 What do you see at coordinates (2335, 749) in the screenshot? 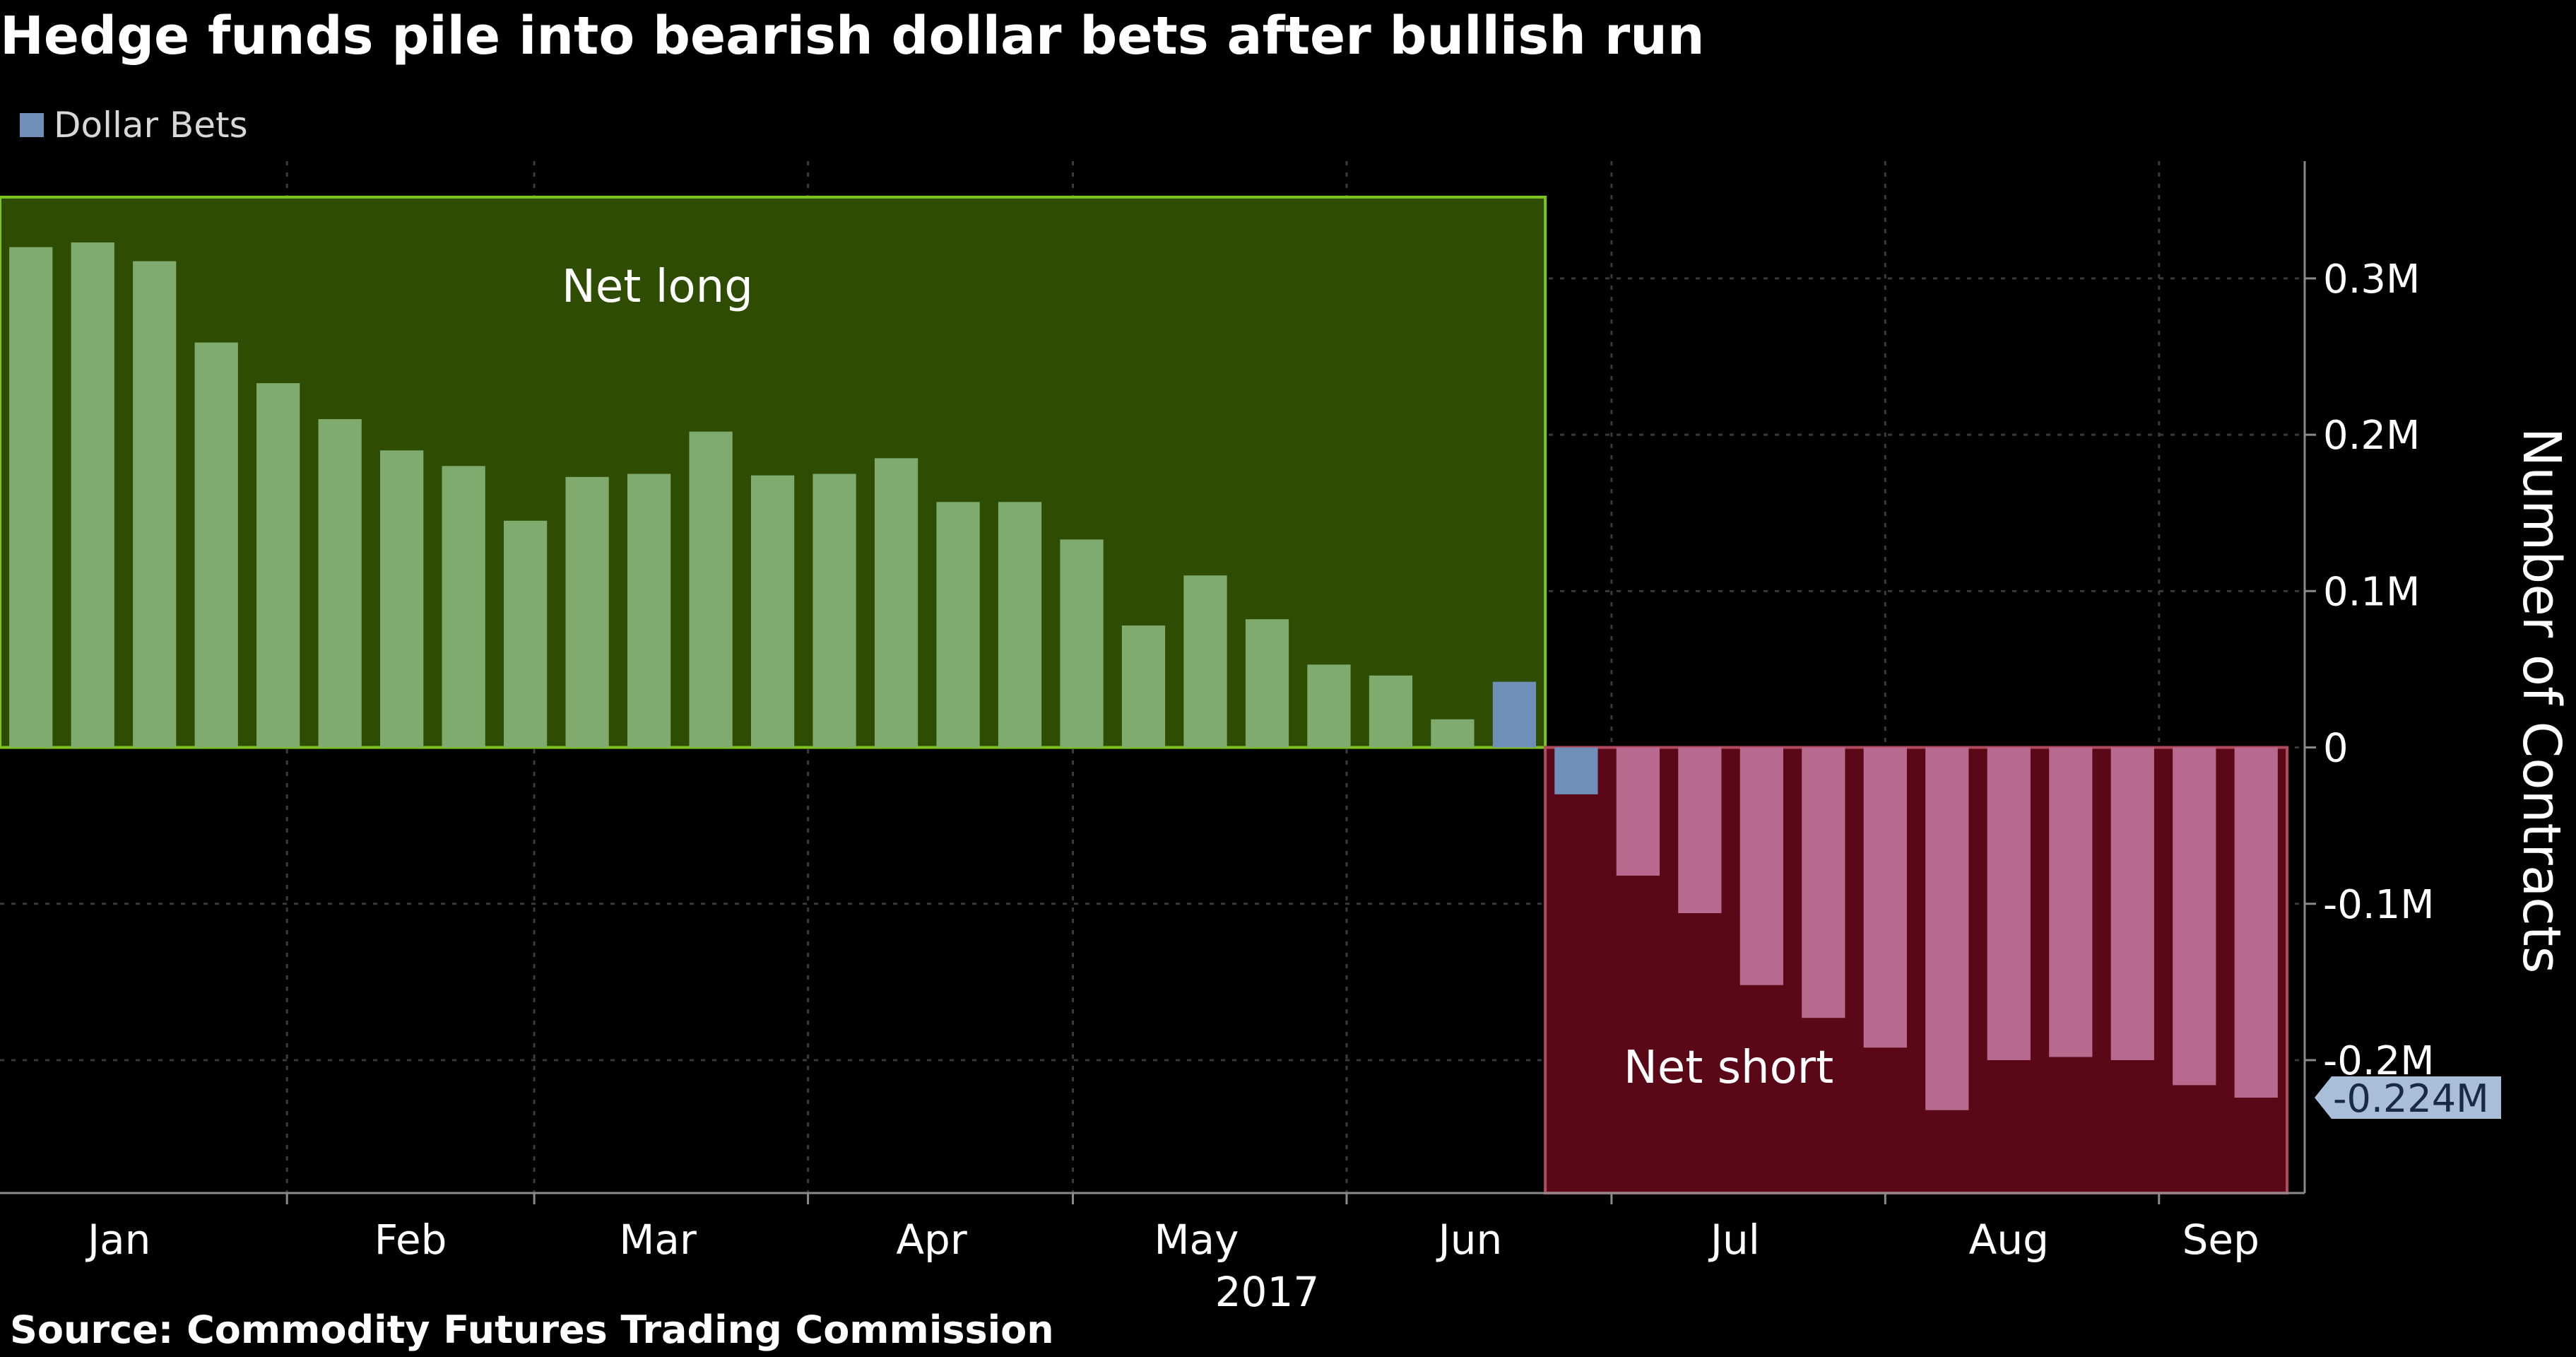
I see `y-tick-label: 0` at bounding box center [2335, 749].